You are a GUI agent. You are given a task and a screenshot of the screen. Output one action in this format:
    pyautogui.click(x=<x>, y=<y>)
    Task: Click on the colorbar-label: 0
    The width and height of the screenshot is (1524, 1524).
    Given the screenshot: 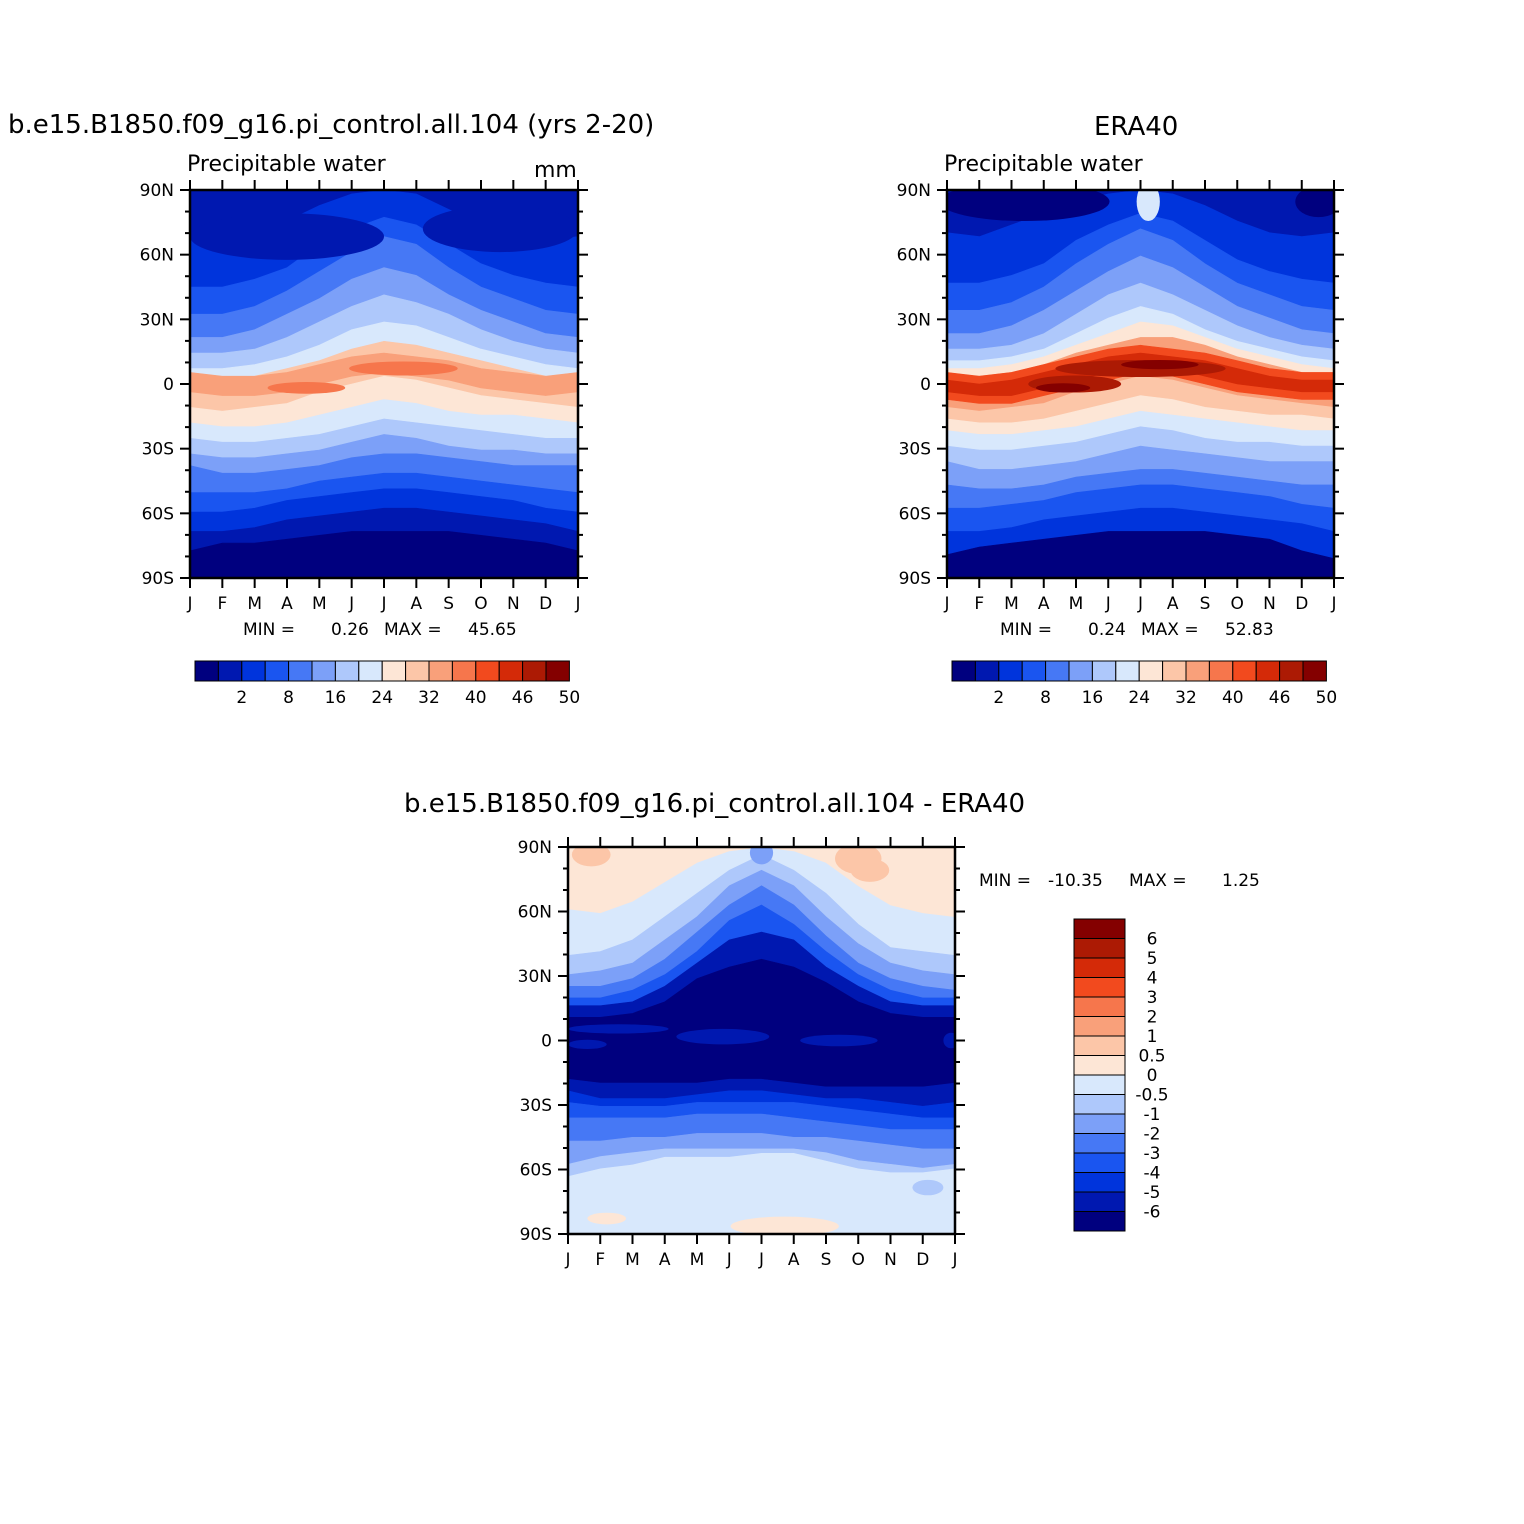 What is the action you would take?
    pyautogui.click(x=1152, y=1076)
    